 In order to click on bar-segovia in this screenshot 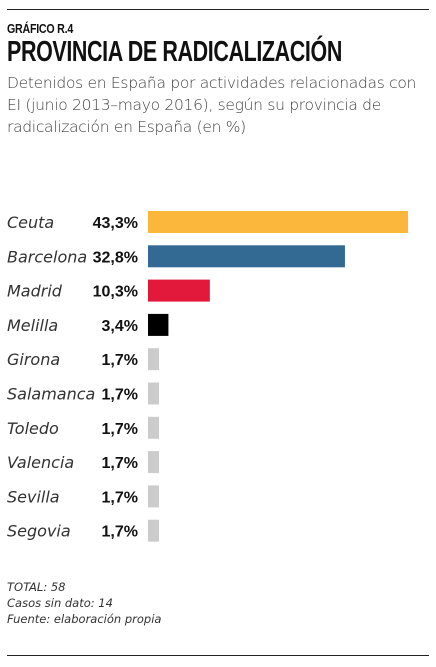, I will do `click(153, 530)`.